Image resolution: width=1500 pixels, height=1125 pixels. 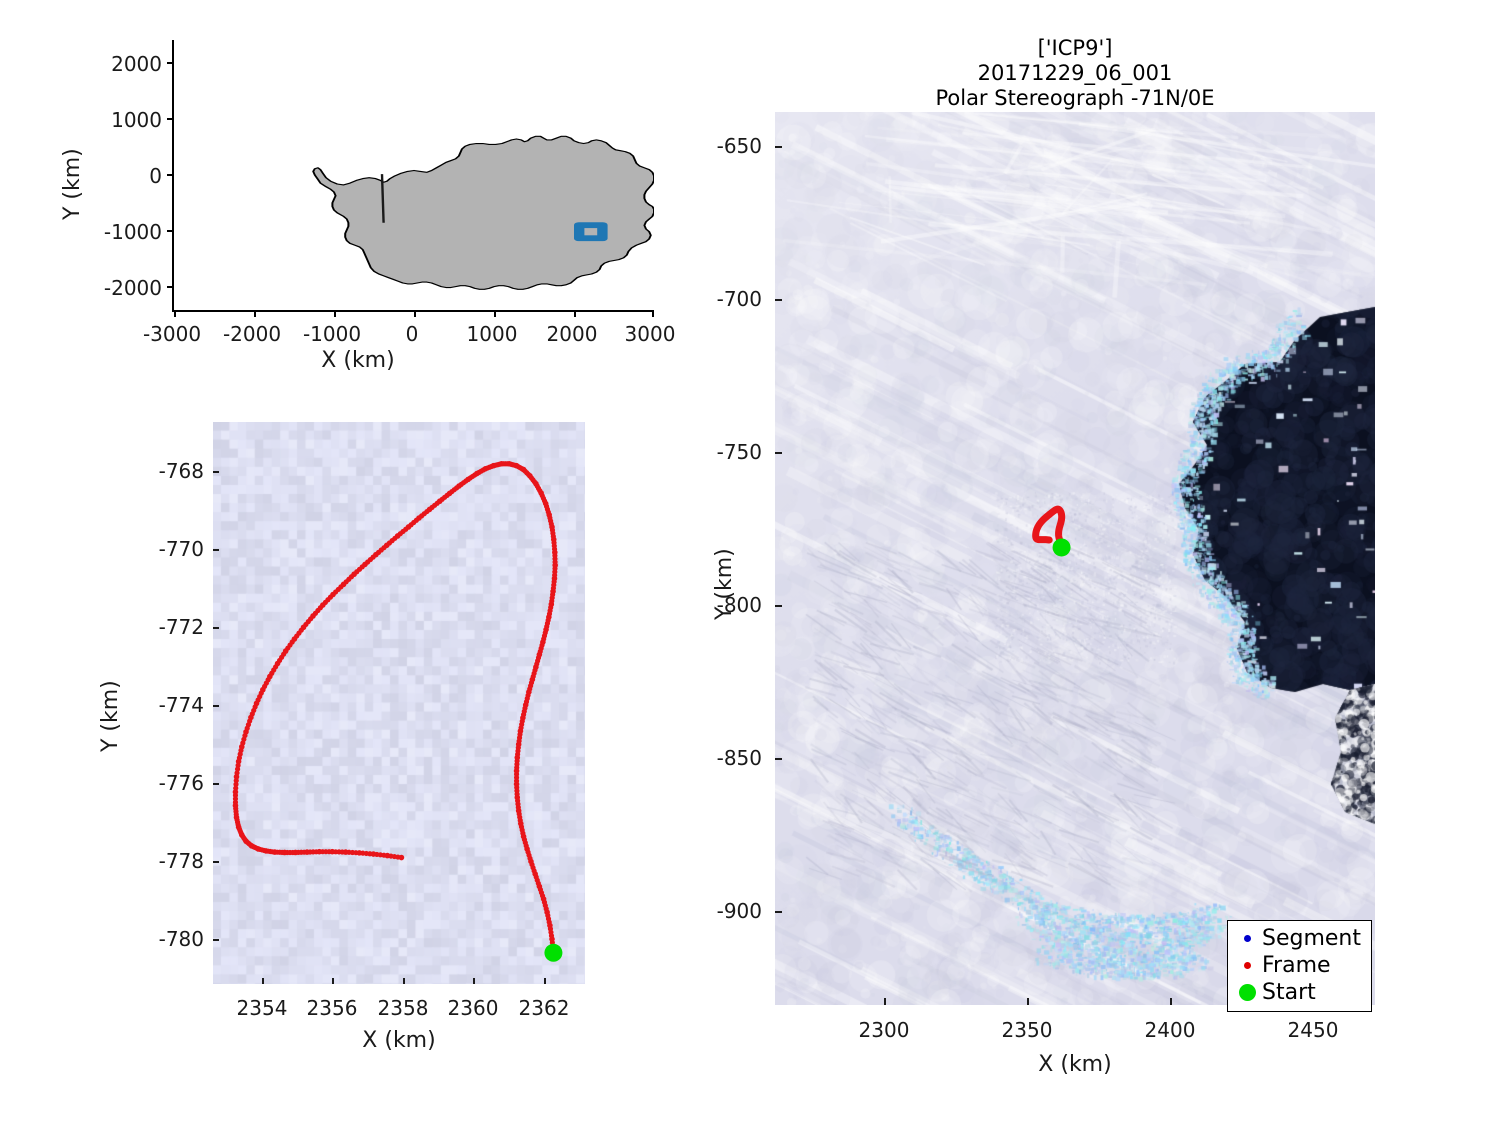 What do you see at coordinates (650, 334) in the screenshot?
I see `overview-xtick-label: 3000` at bounding box center [650, 334].